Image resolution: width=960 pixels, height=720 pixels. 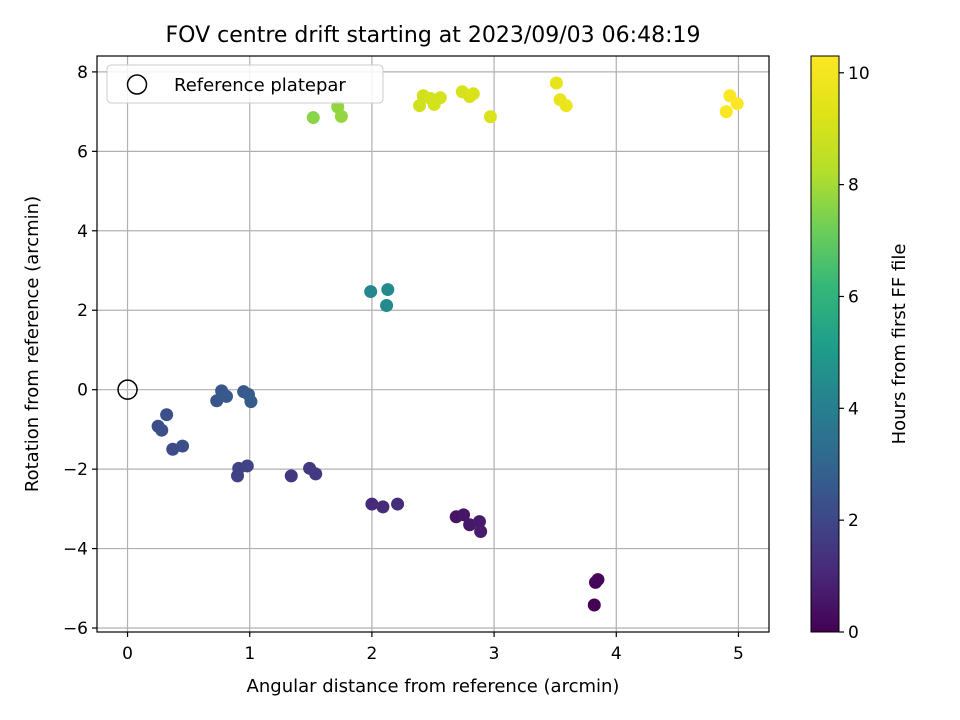 I want to click on x-tick-label: 2, so click(x=371, y=654).